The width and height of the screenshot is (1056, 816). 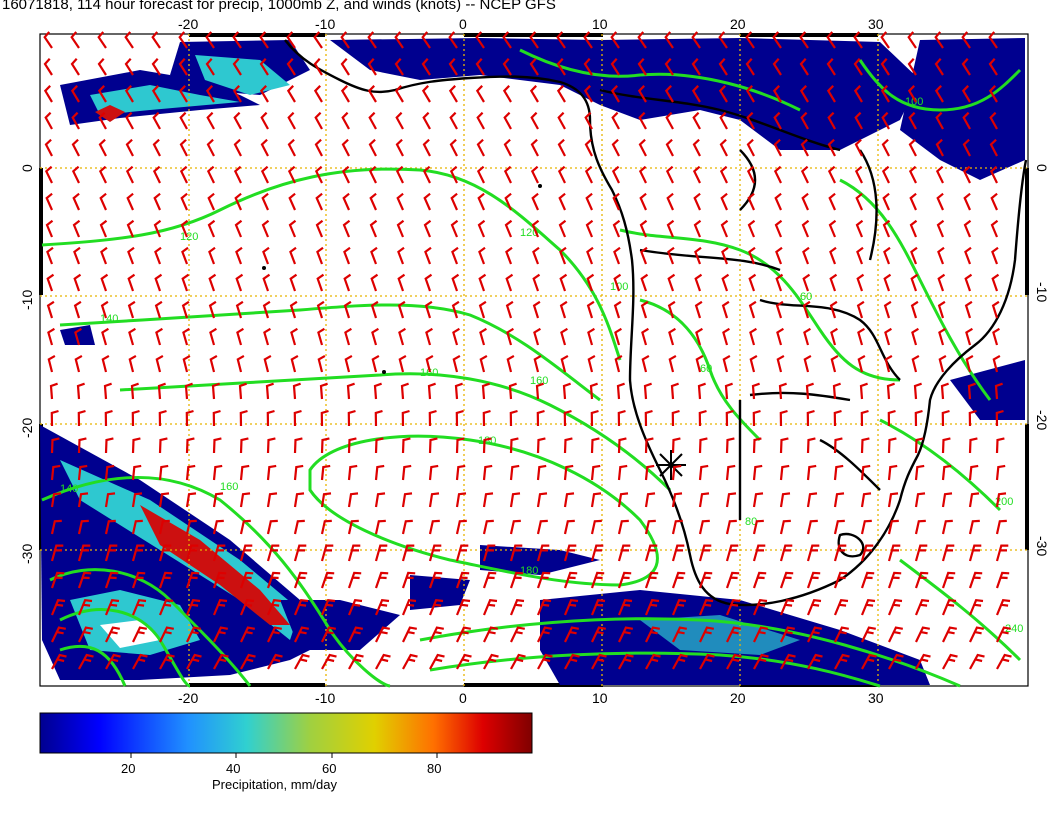 What do you see at coordinates (1042, 546) in the screenshot?
I see `lat-tick-label: -30` at bounding box center [1042, 546].